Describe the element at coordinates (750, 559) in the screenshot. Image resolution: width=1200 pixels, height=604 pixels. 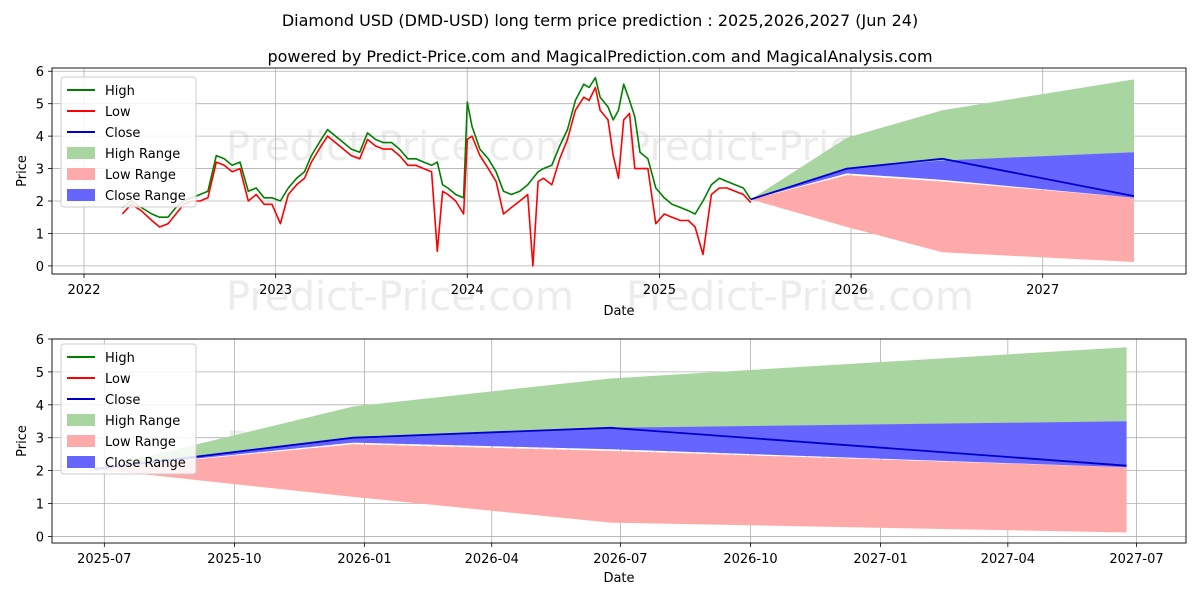
I see `x-tick-label: 2026-10` at that location.